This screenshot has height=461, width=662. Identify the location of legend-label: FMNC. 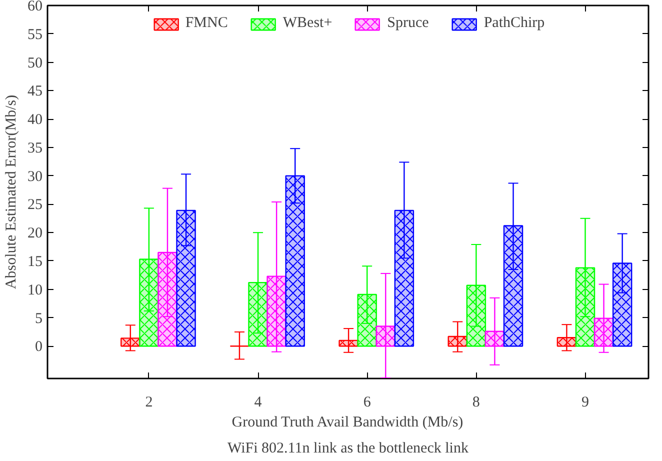
(206, 23).